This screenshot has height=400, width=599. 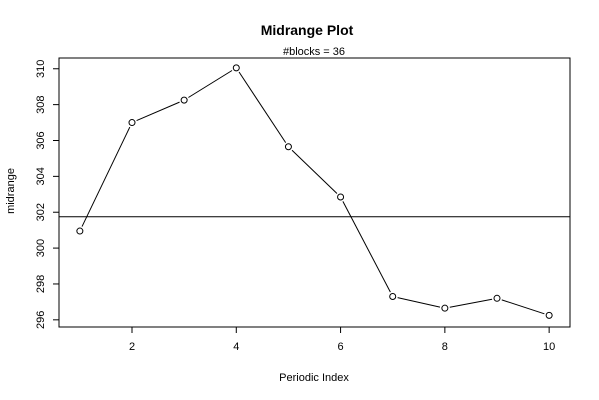 What do you see at coordinates (314, 378) in the screenshot?
I see `x-axis-label: Periodic Index` at bounding box center [314, 378].